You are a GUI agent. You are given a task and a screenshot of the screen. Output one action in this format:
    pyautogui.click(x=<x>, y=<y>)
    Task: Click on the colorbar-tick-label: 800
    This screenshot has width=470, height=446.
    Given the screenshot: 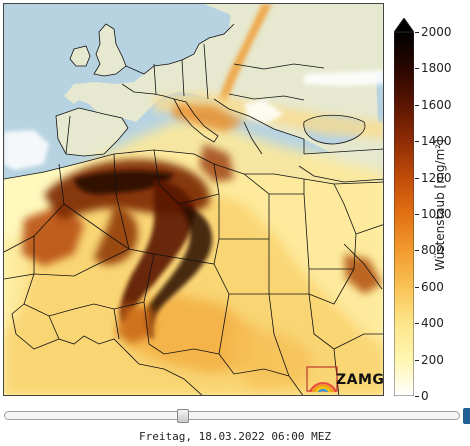 What is the action you would take?
    pyautogui.click(x=432, y=250)
    